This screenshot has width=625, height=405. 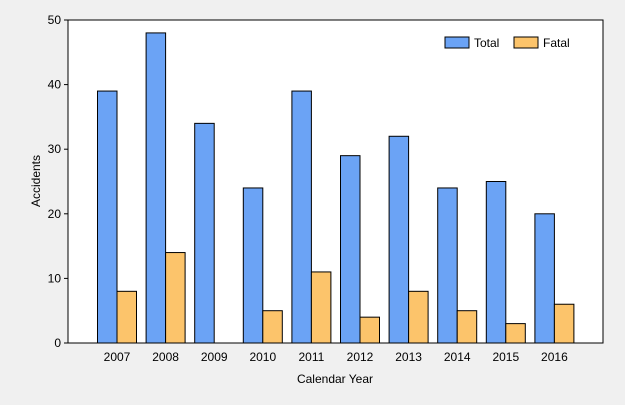 I want to click on x-tick-label: 2013, so click(x=408, y=357).